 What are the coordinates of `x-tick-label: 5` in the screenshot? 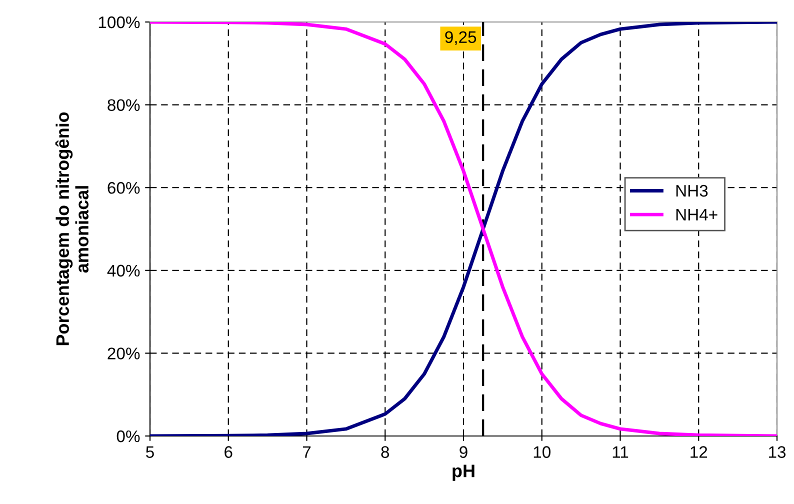 It's located at (150, 452).